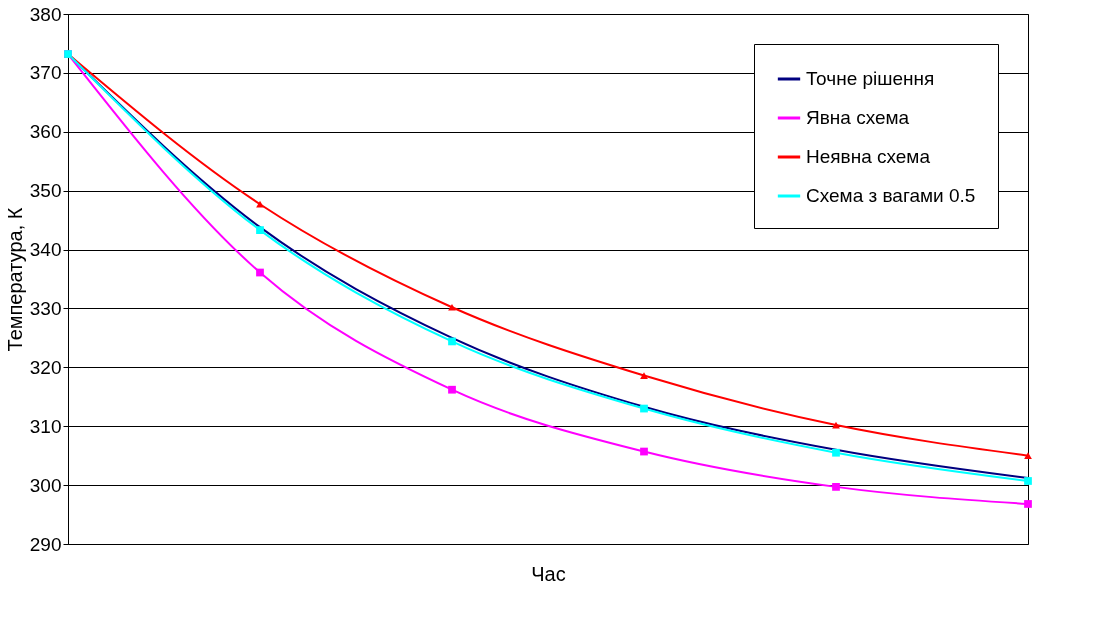 This screenshot has width=1094, height=636. What do you see at coordinates (45, 191) in the screenshot?
I see `y-tick-label: 350` at bounding box center [45, 191].